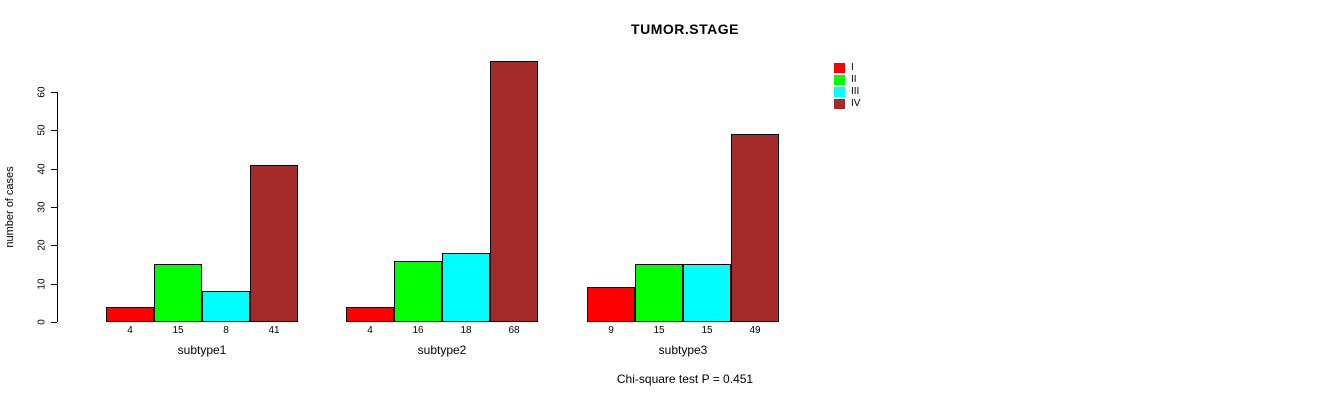 The height and width of the screenshot is (400, 1340). What do you see at coordinates (755, 330) in the screenshot?
I see `bar-value-label: 49` at bounding box center [755, 330].